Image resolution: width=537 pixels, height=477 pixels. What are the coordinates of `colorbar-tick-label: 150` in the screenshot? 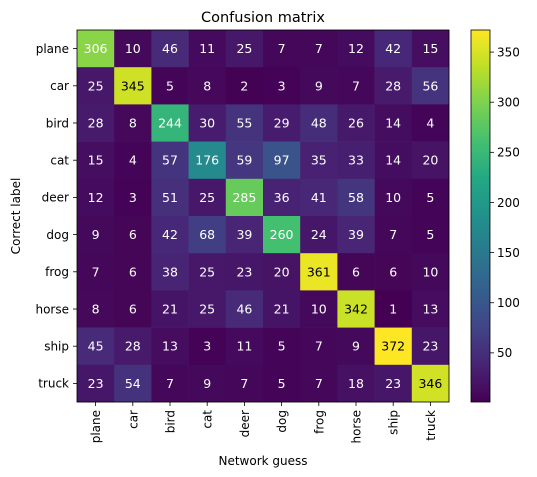 It's located at (508, 253).